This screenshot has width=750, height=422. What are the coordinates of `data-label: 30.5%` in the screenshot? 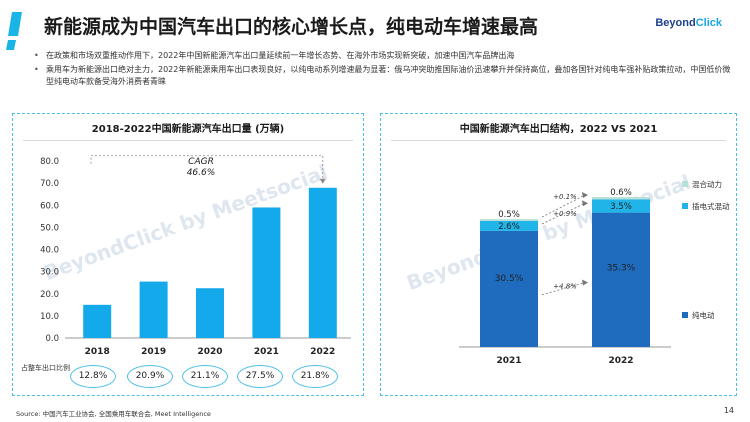 It's located at (509, 279).